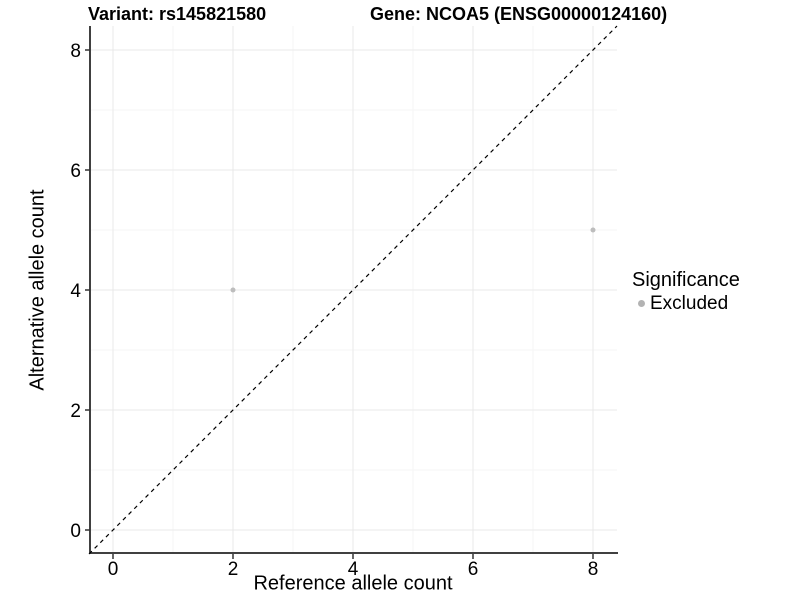 The height and width of the screenshot is (600, 800). I want to click on x-tick-label: 4, so click(353, 569).